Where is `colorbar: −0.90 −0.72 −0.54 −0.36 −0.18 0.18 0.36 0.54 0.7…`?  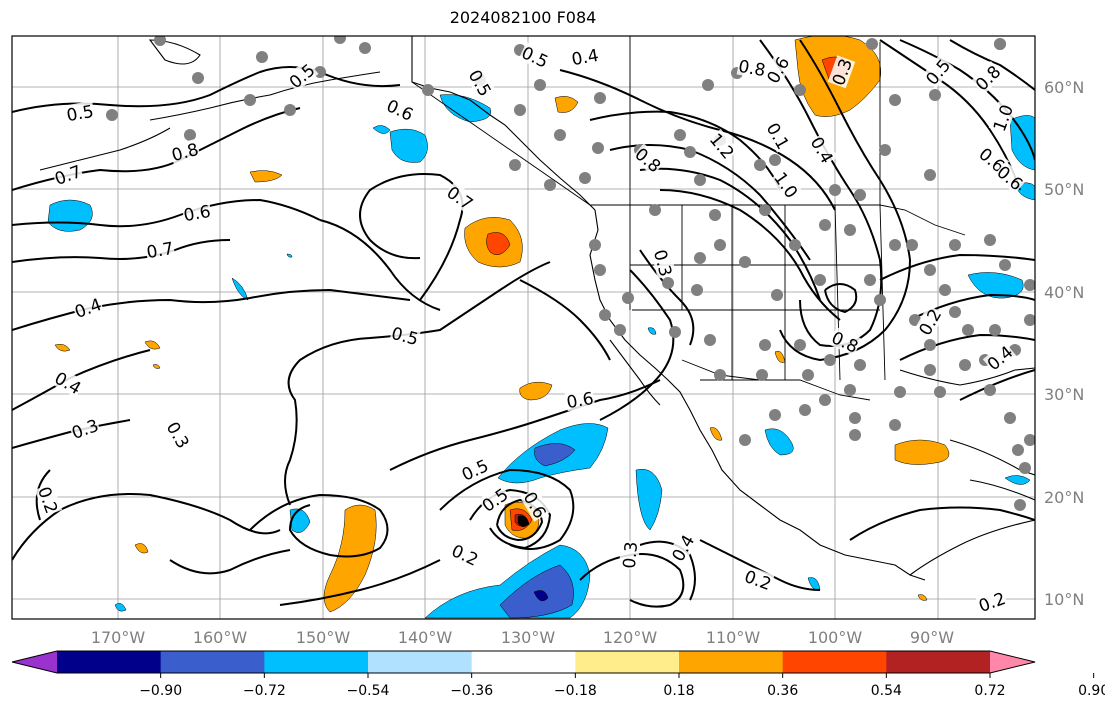
colorbar: −0.90 −0.72 −0.54 −0.36 −0.18 0.18 0.36 0.54 0.7… is located at coordinates (558, 674).